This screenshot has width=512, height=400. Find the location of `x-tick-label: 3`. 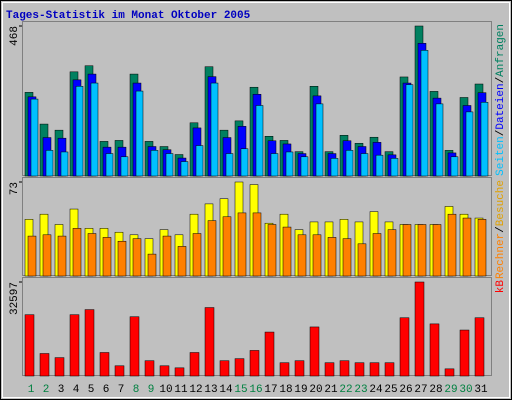

x-tick-label: 3 is located at coordinates (61, 390).